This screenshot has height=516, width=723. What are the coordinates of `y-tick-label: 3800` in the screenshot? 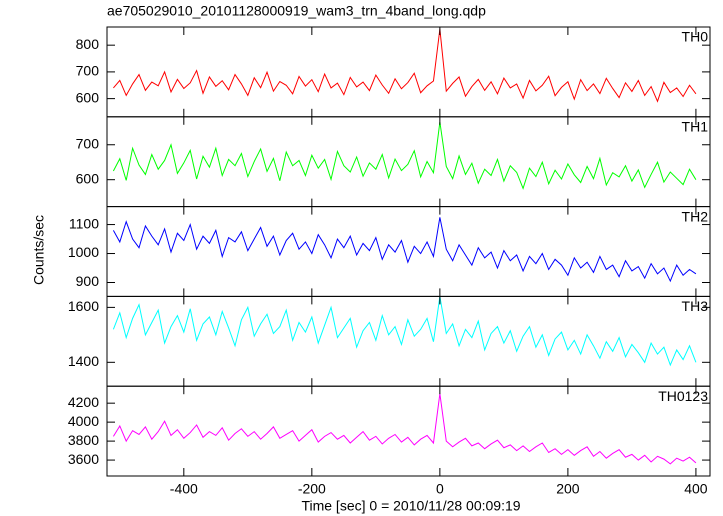 It's located at (83, 440).